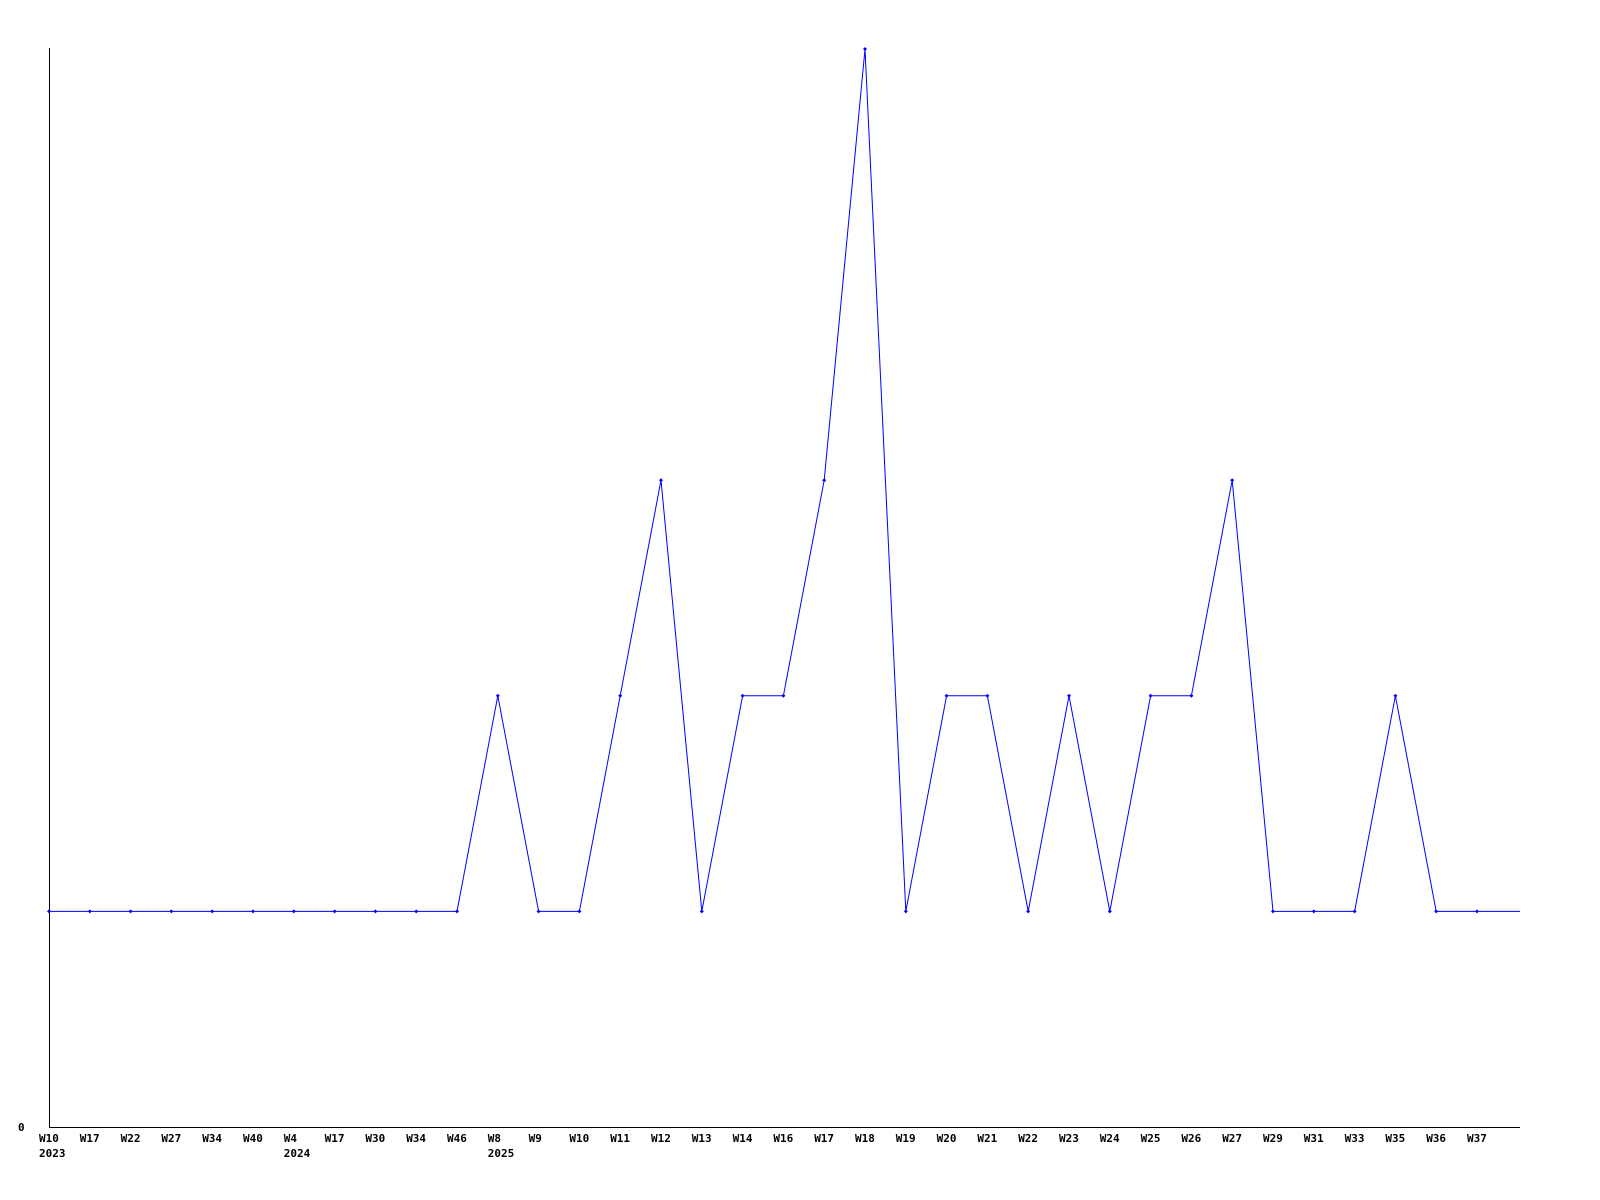 This screenshot has height=1200, width=1600. Describe the element at coordinates (1273, 1138) in the screenshot. I see `x-tick-label: W29` at that location.